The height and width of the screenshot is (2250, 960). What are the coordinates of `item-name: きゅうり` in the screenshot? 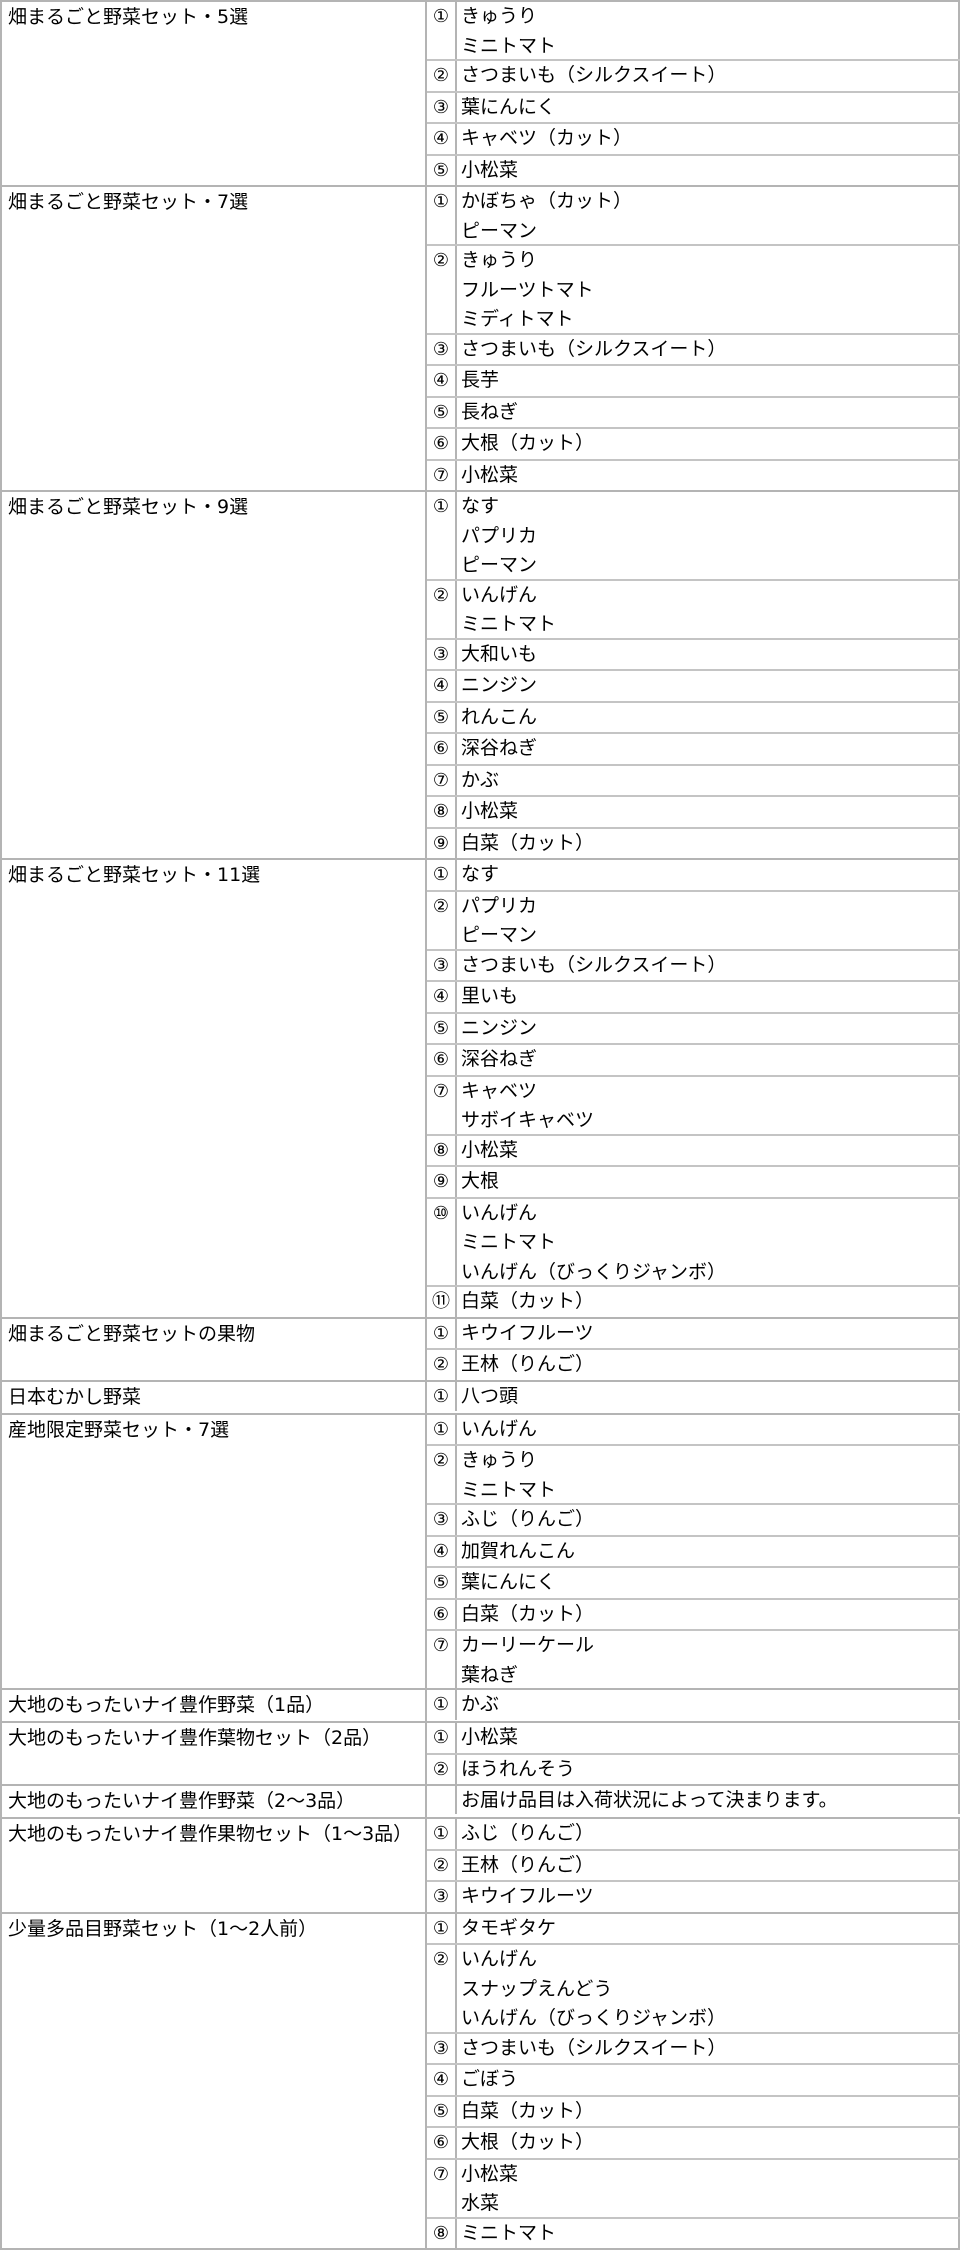 It's located at (709, 1461).